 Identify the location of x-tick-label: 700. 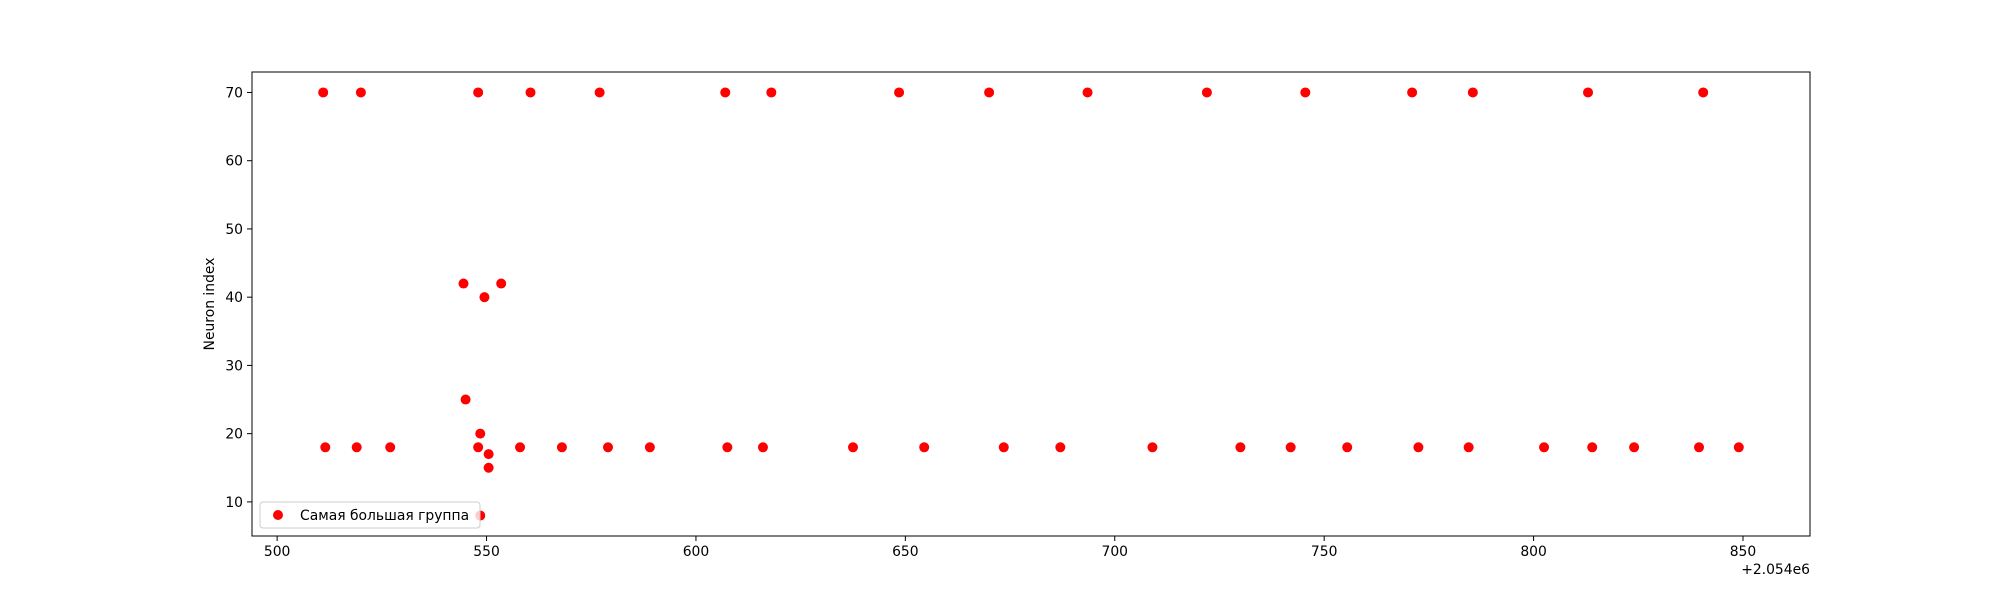
(1115, 552).